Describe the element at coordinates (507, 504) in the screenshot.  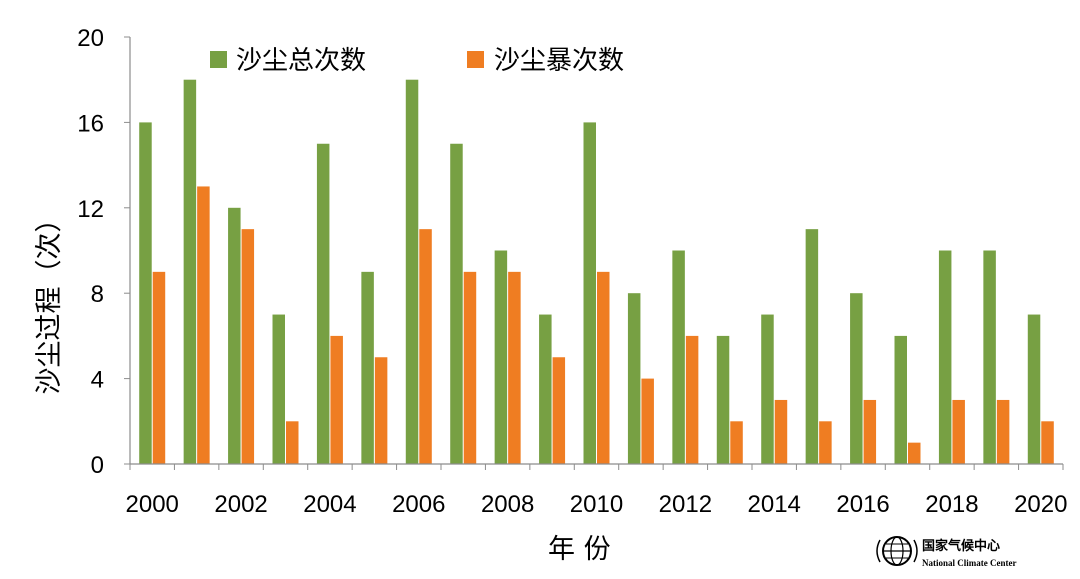
I see `x-tick-label-2008: 2008` at that location.